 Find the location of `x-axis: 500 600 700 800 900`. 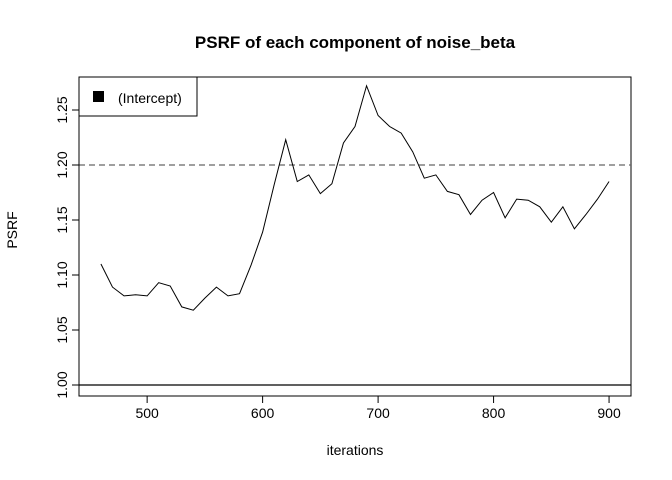

x-axis: 500 600 700 800 900 is located at coordinates (378, 408).